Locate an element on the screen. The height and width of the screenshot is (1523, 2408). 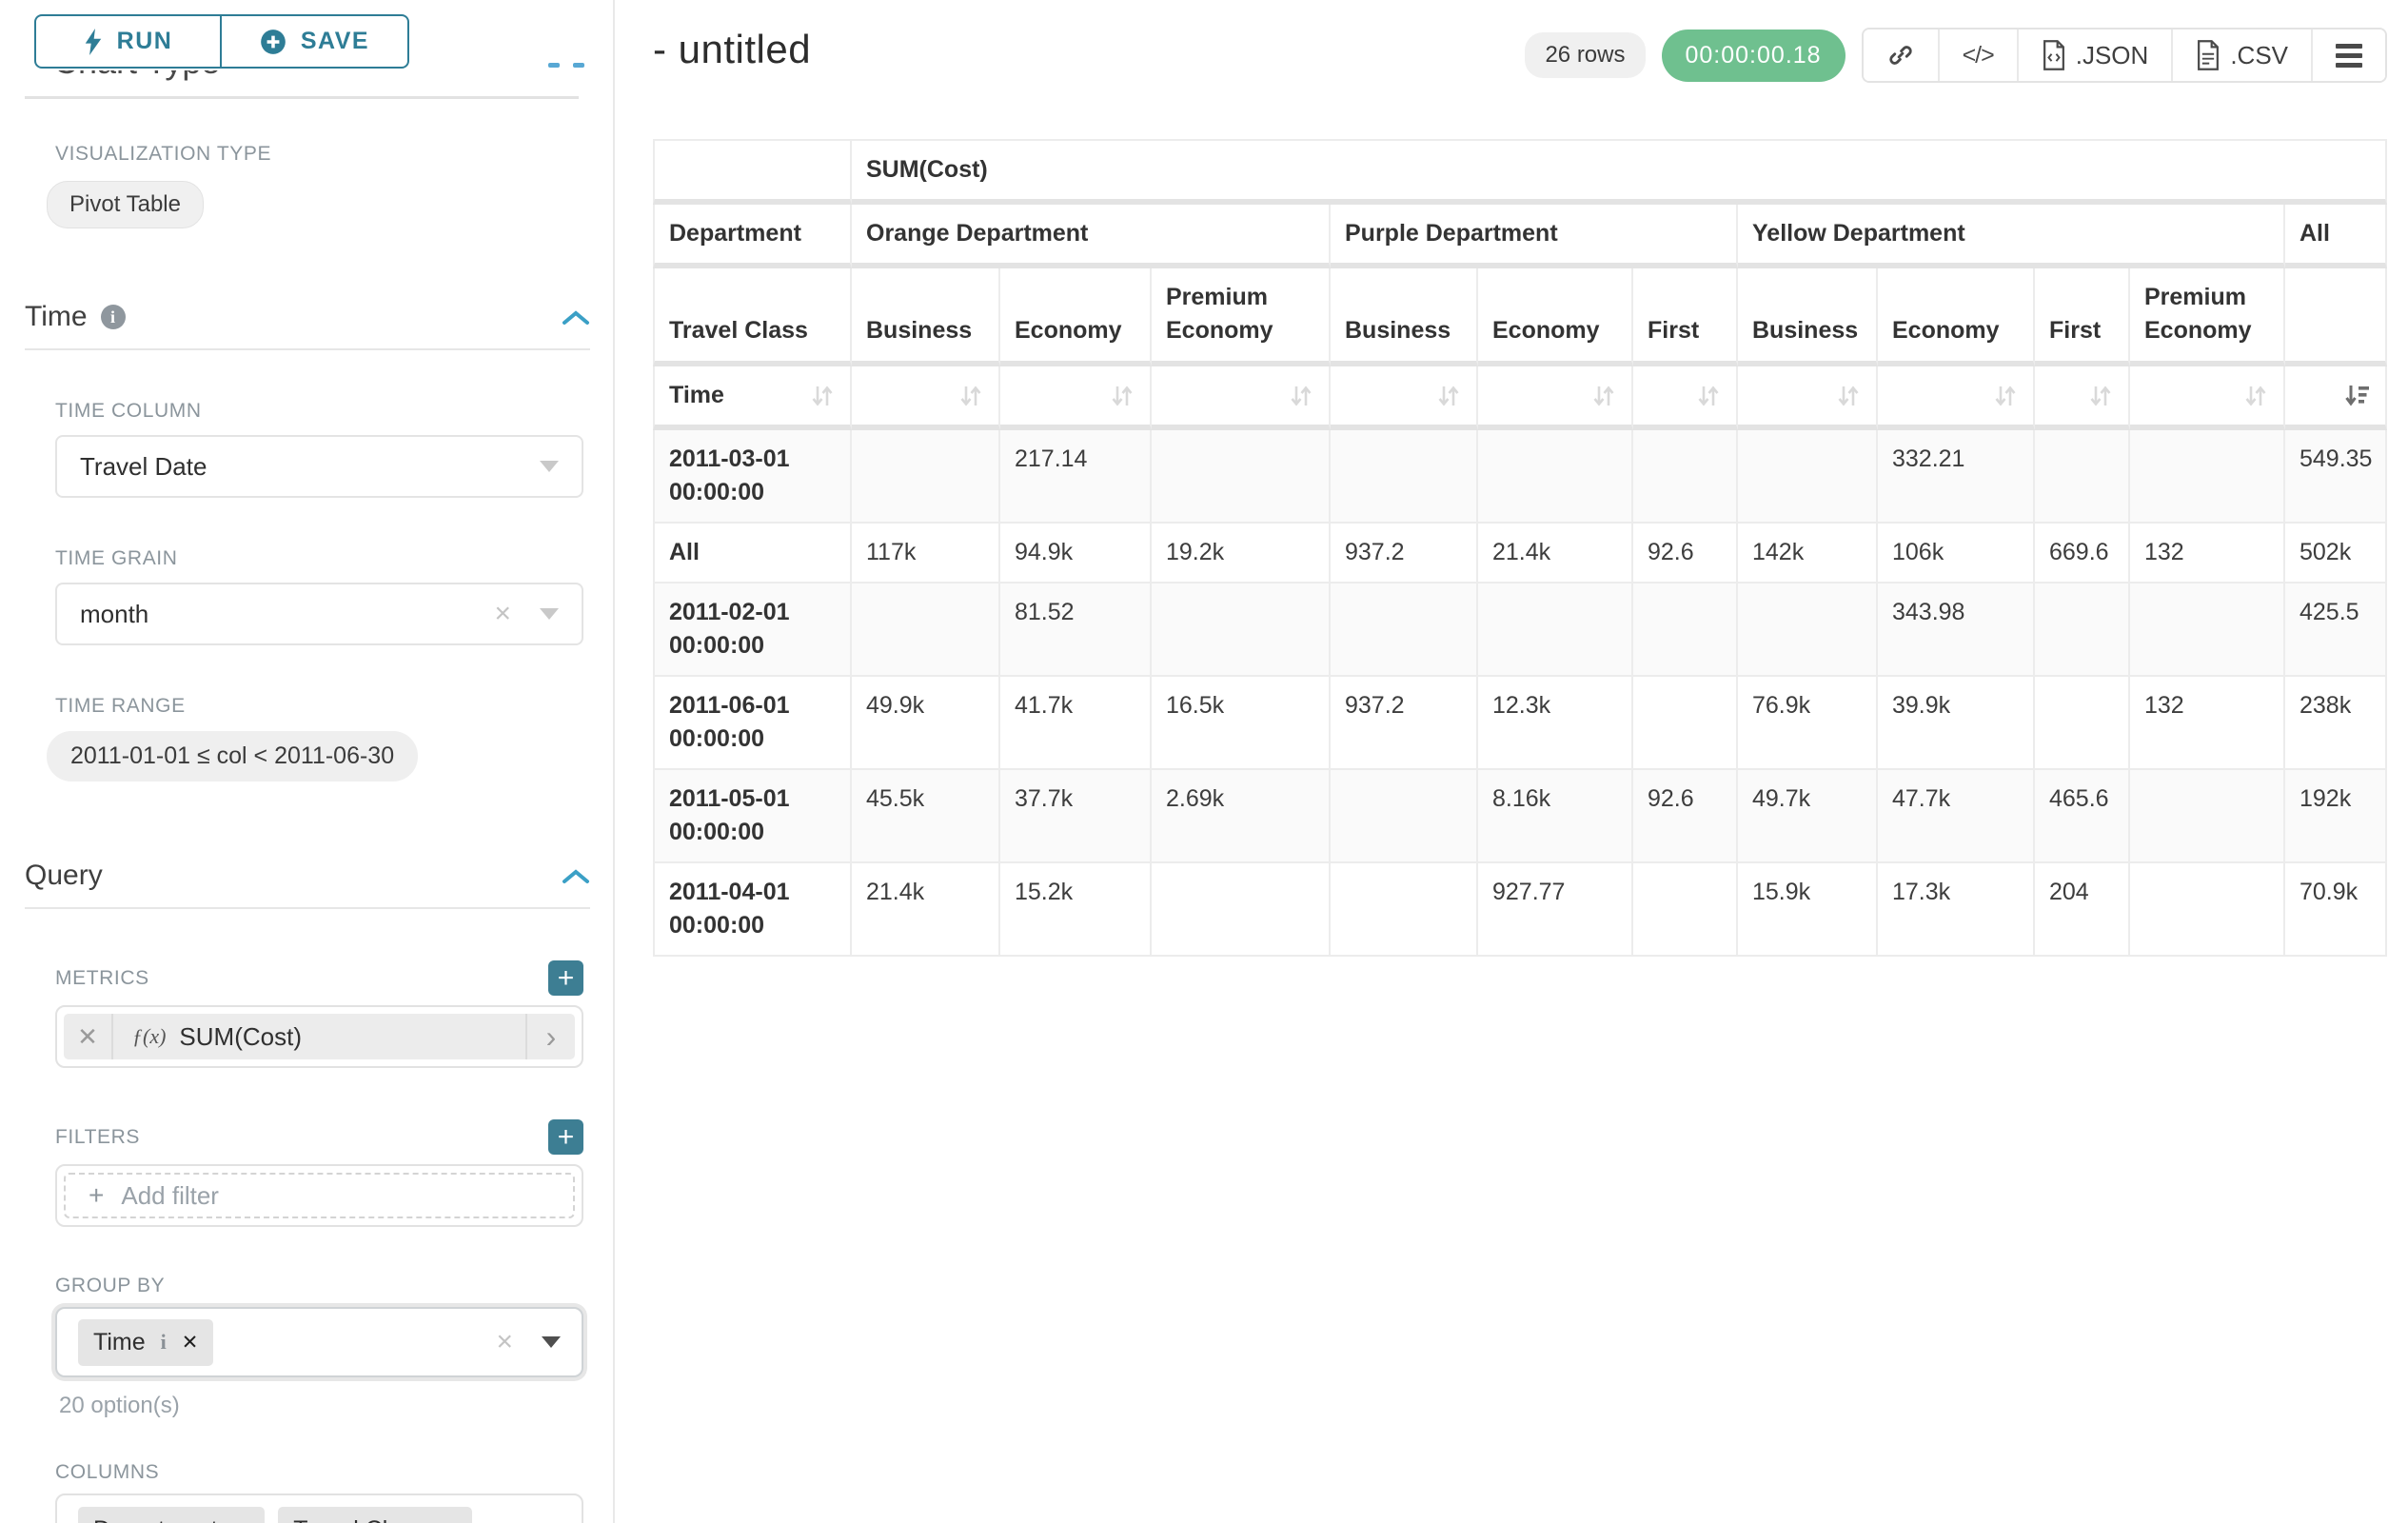
add-metric-button: + is located at coordinates (565, 978).